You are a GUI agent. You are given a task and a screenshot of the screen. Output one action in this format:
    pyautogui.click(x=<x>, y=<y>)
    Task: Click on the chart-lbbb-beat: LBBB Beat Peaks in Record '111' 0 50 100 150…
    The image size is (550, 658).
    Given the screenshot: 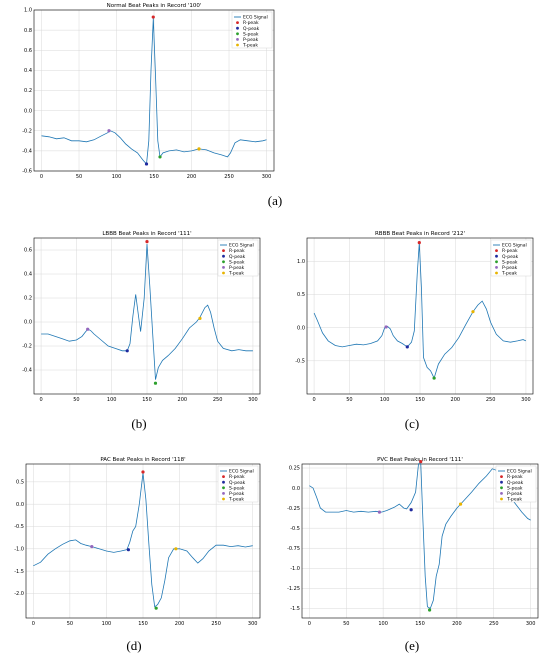 What is the action you would take?
    pyautogui.click(x=139, y=318)
    